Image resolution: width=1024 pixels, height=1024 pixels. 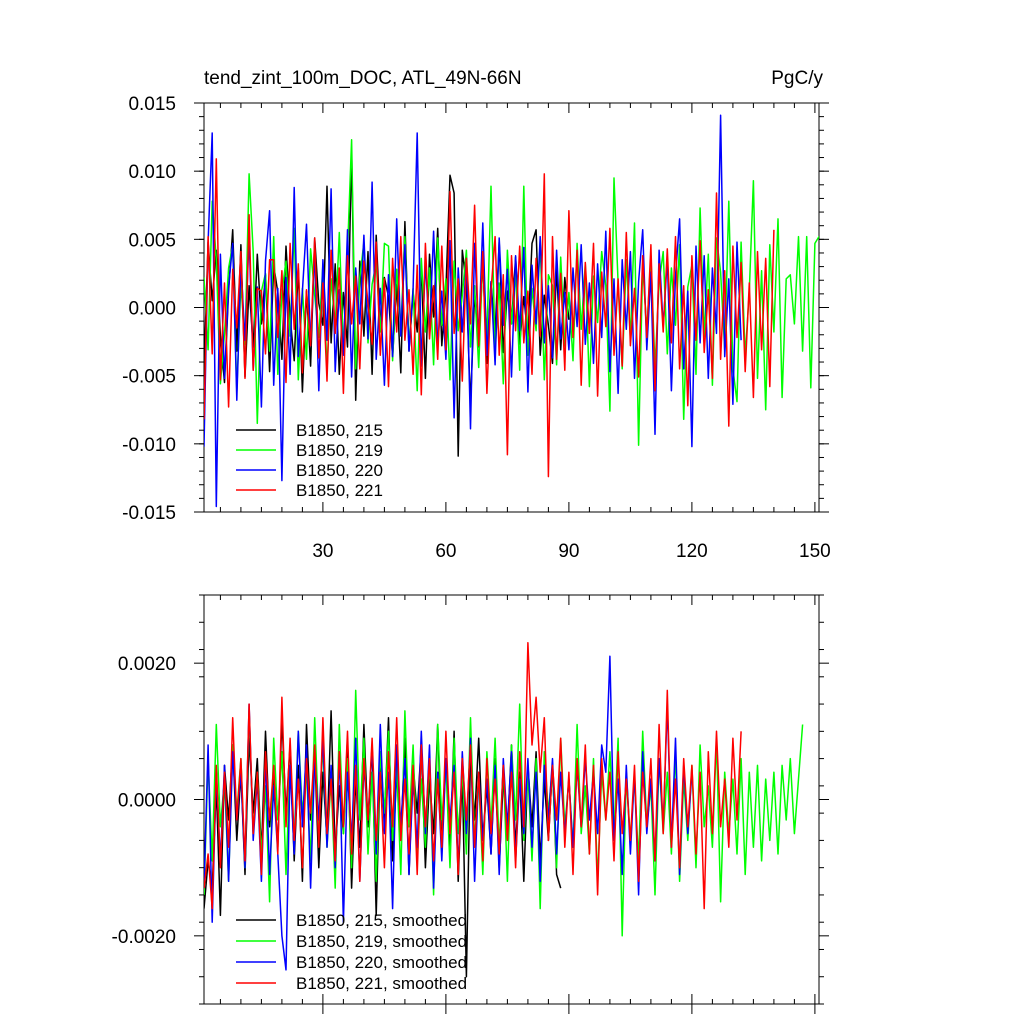 What do you see at coordinates (149, 513) in the screenshot?
I see `y-tick-label: -0.015` at bounding box center [149, 513].